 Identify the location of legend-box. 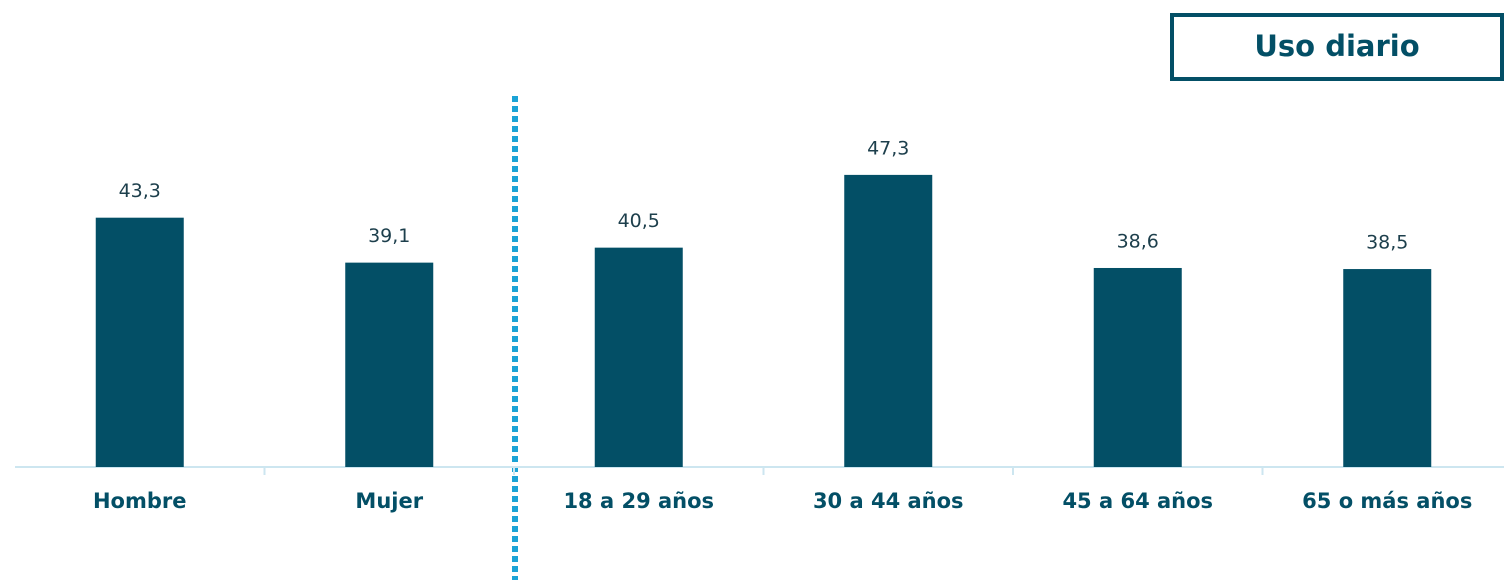
(1337, 47).